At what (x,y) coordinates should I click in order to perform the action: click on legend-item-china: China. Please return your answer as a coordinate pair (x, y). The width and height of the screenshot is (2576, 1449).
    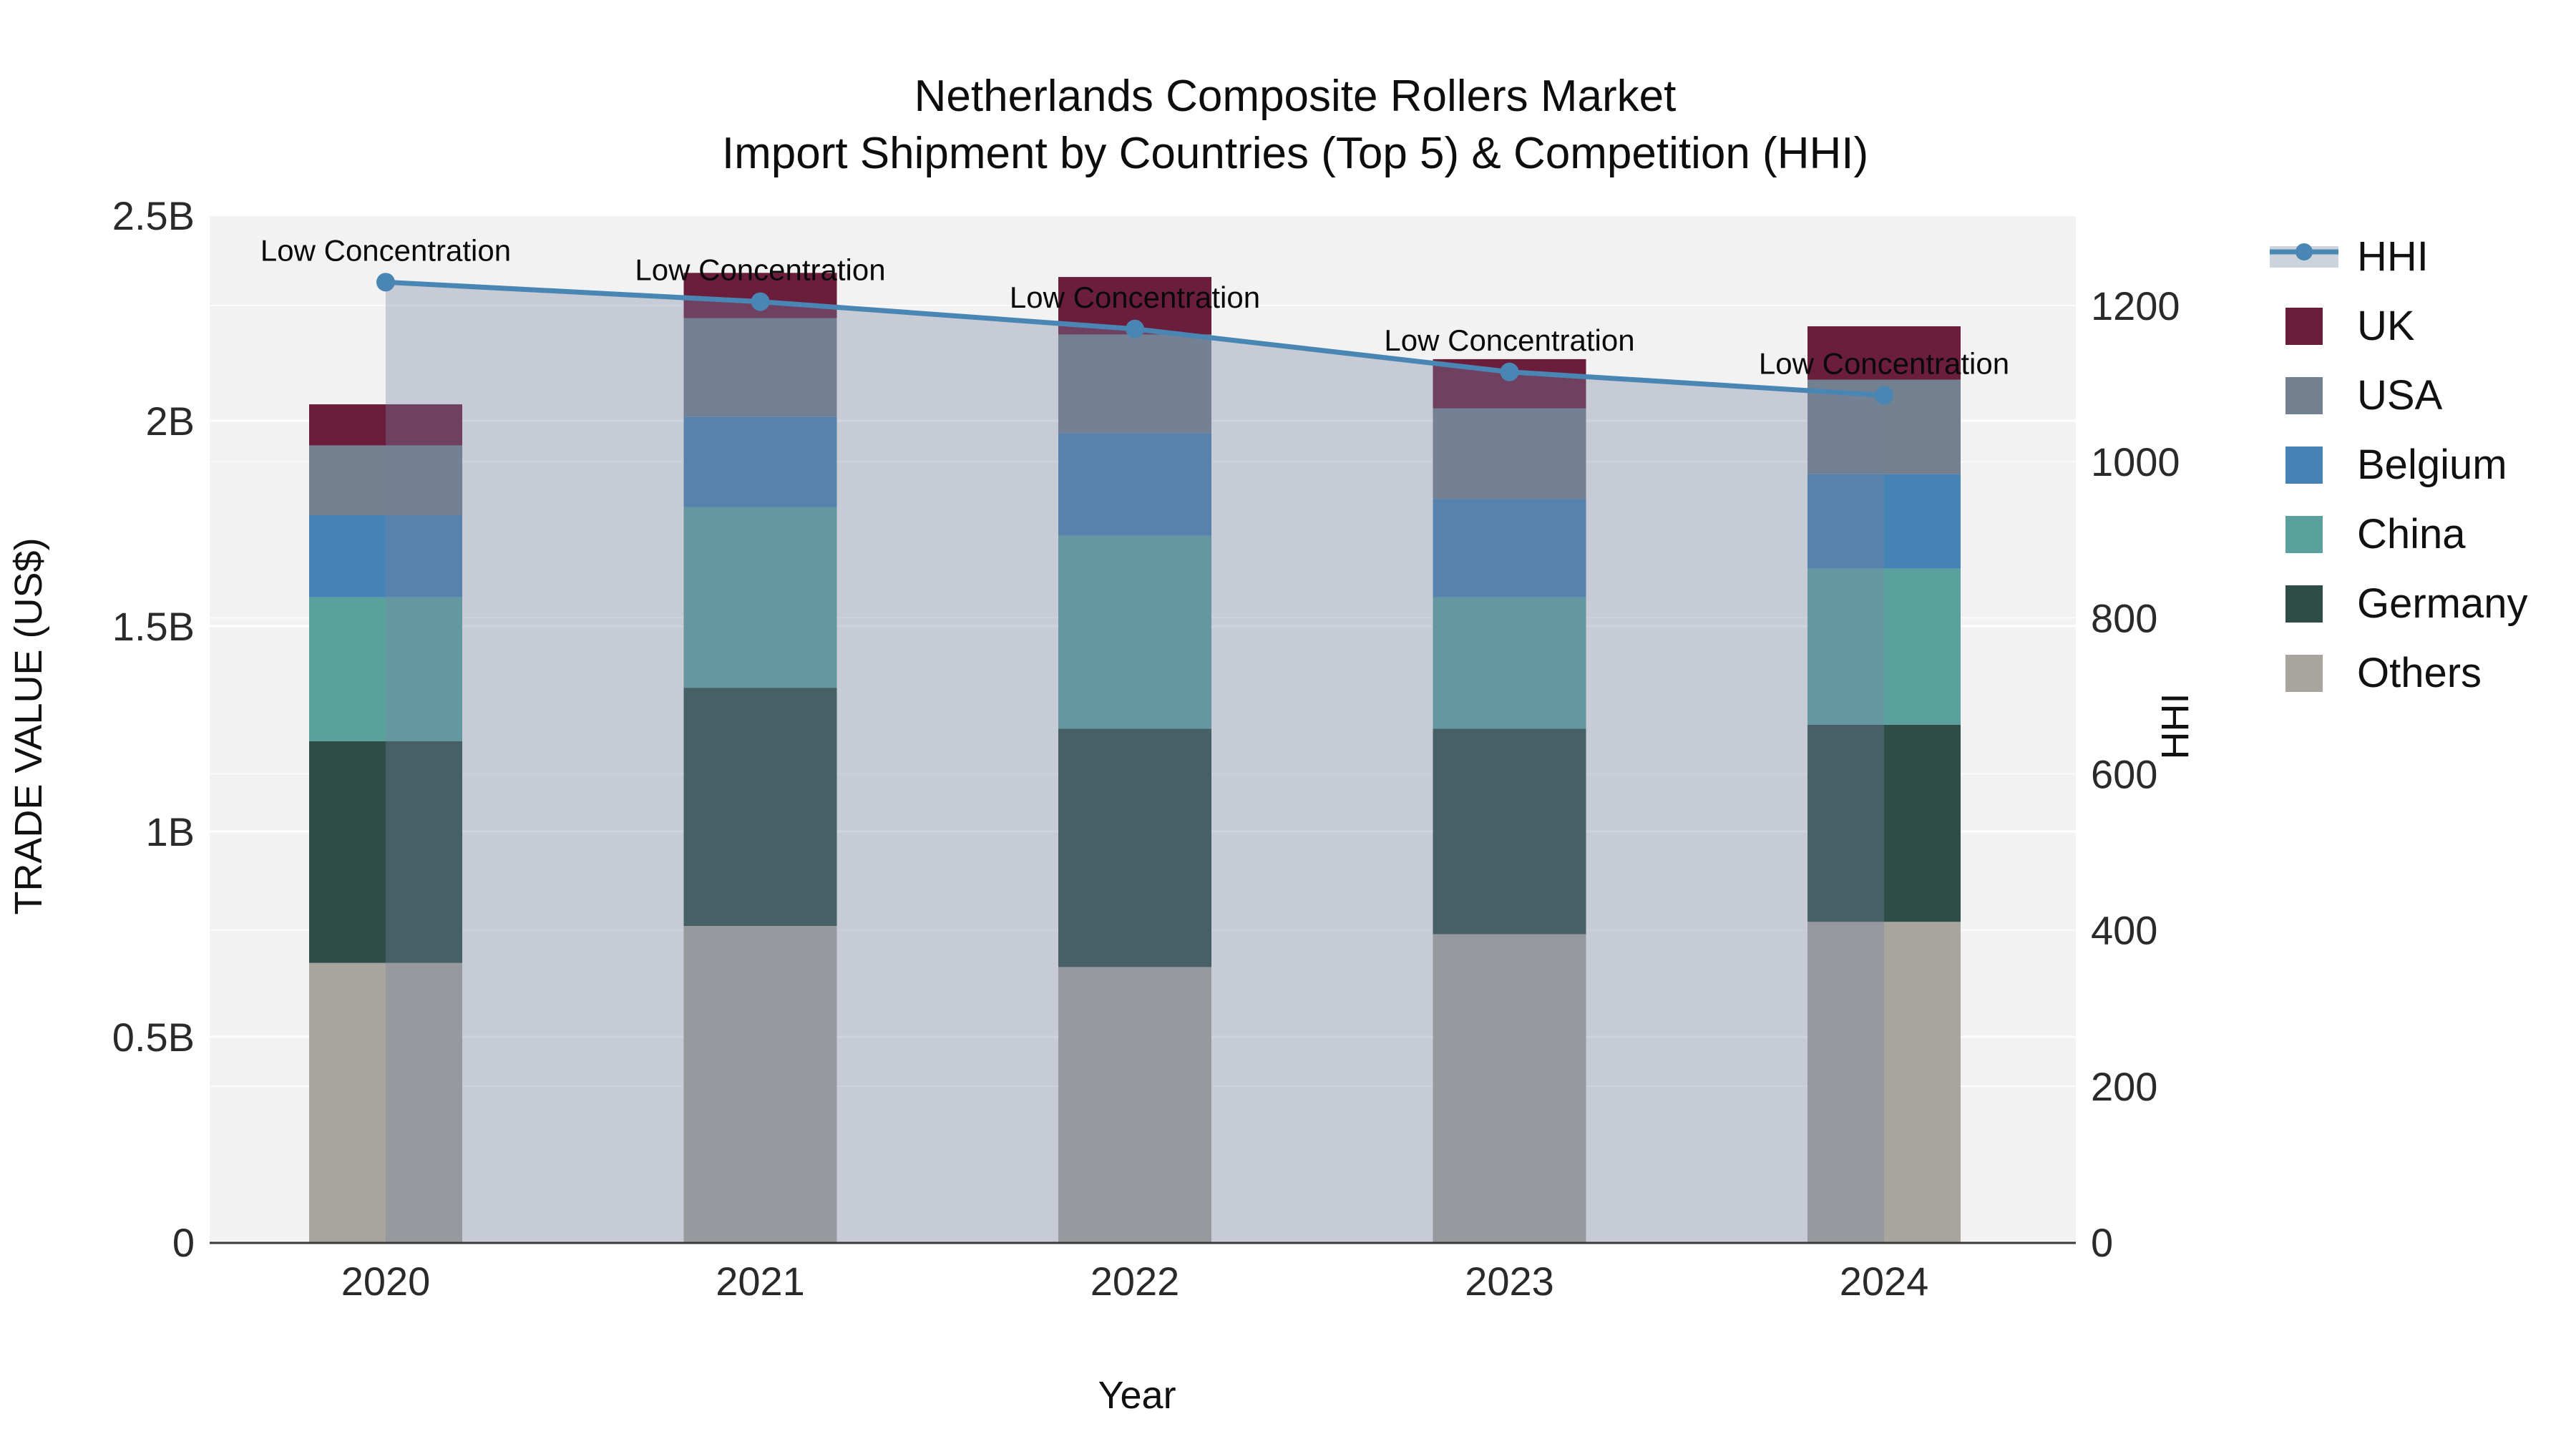
    Looking at the image, I should click on (2397, 534).